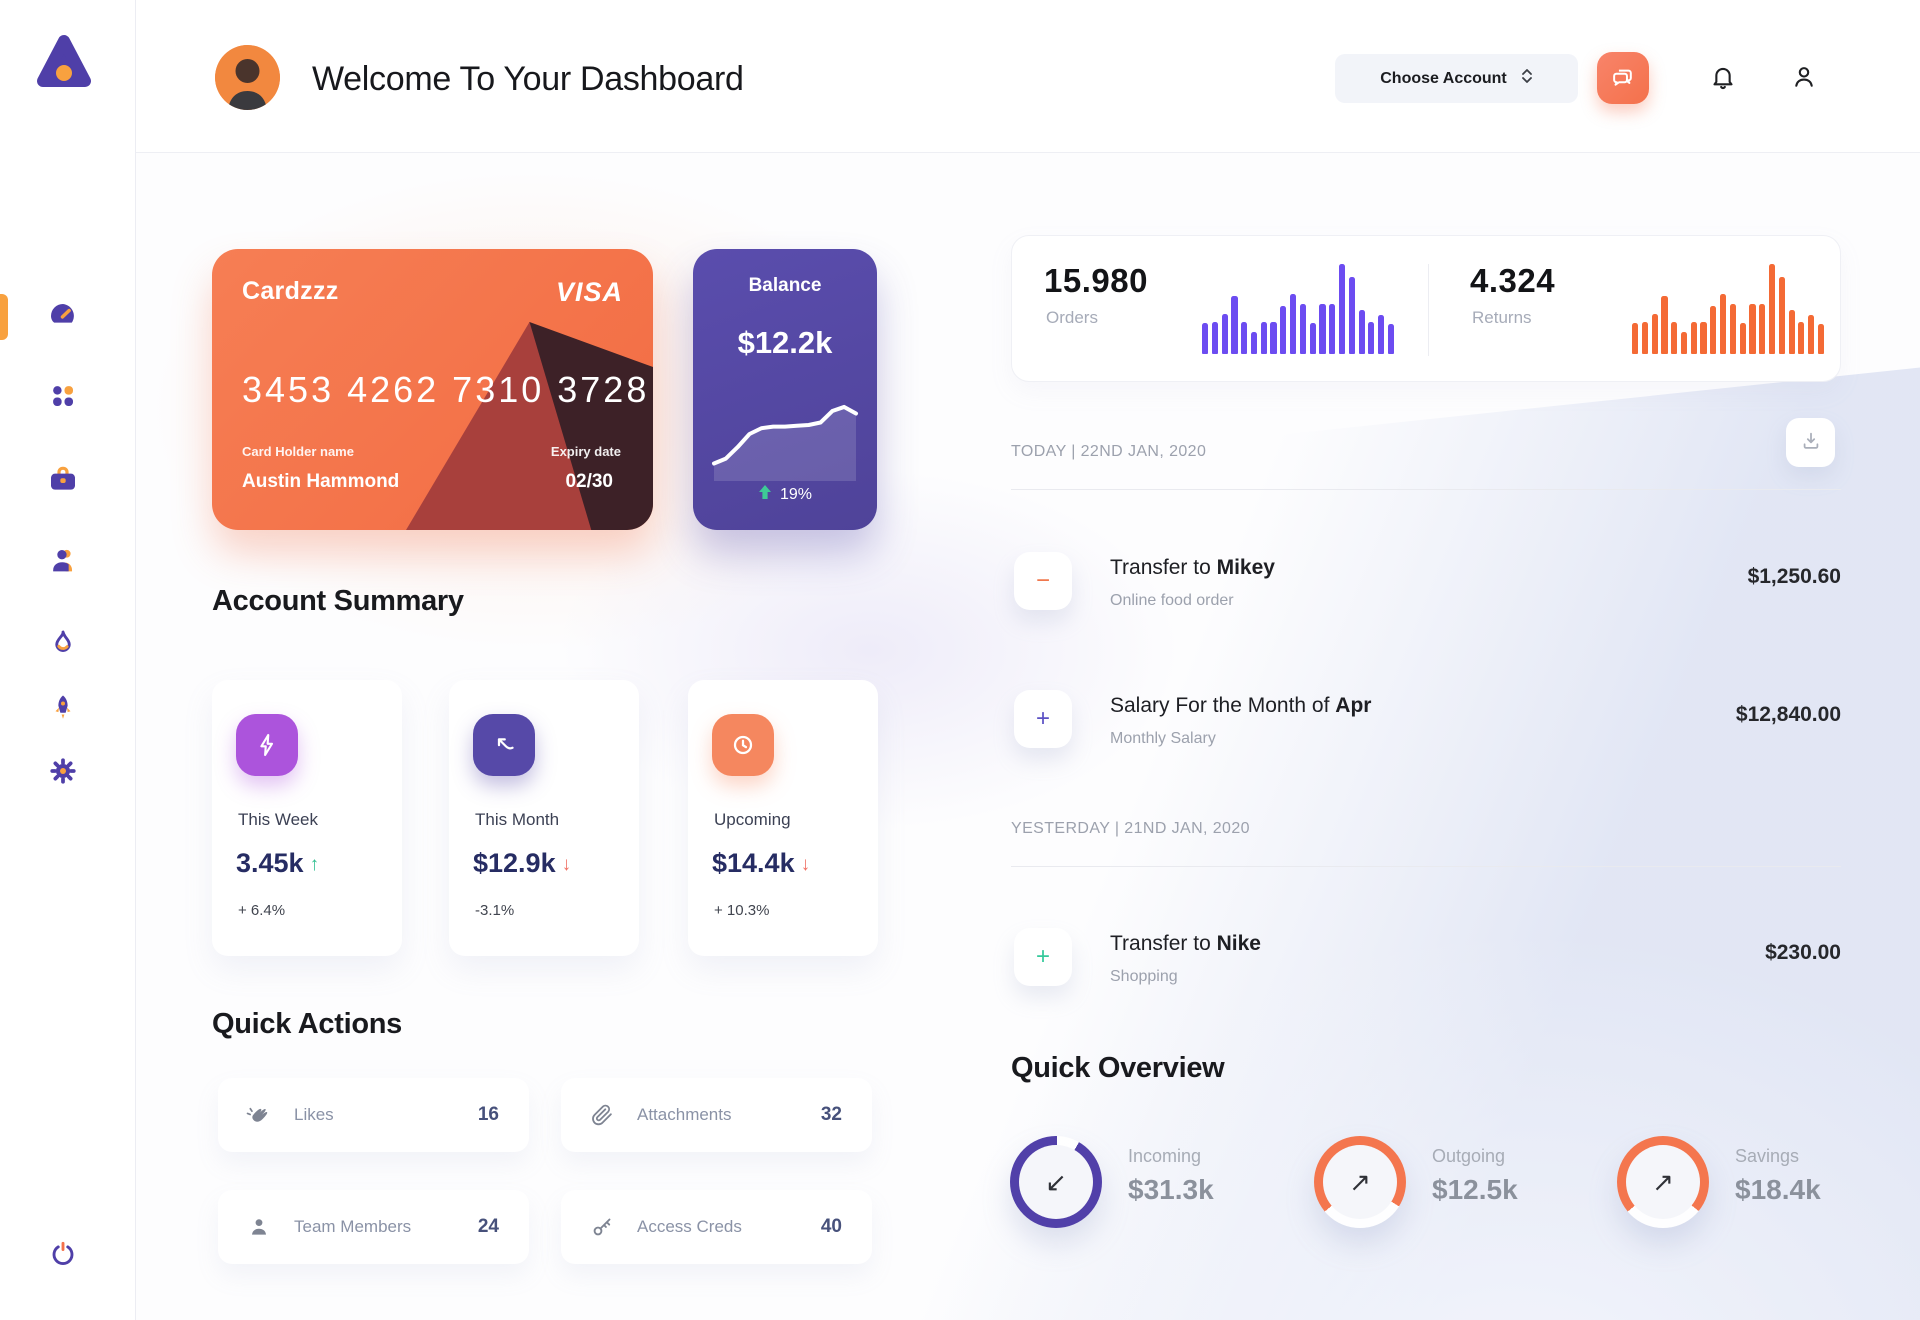 This screenshot has width=1920, height=1320. I want to click on balance-change: 19%, so click(785, 495).